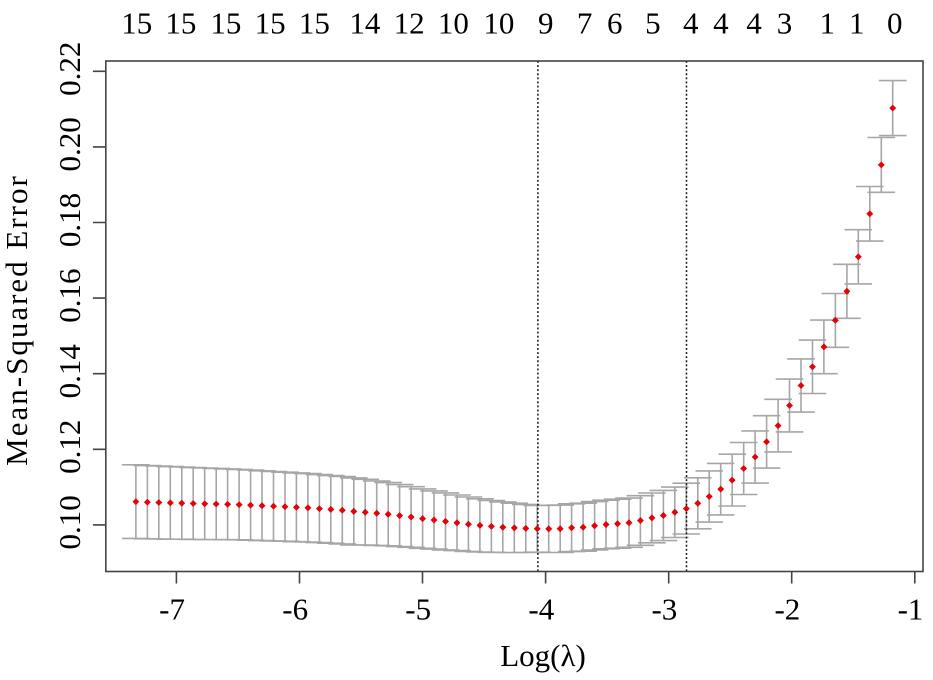  I want to click on svg-text: -6, so click(295, 609).